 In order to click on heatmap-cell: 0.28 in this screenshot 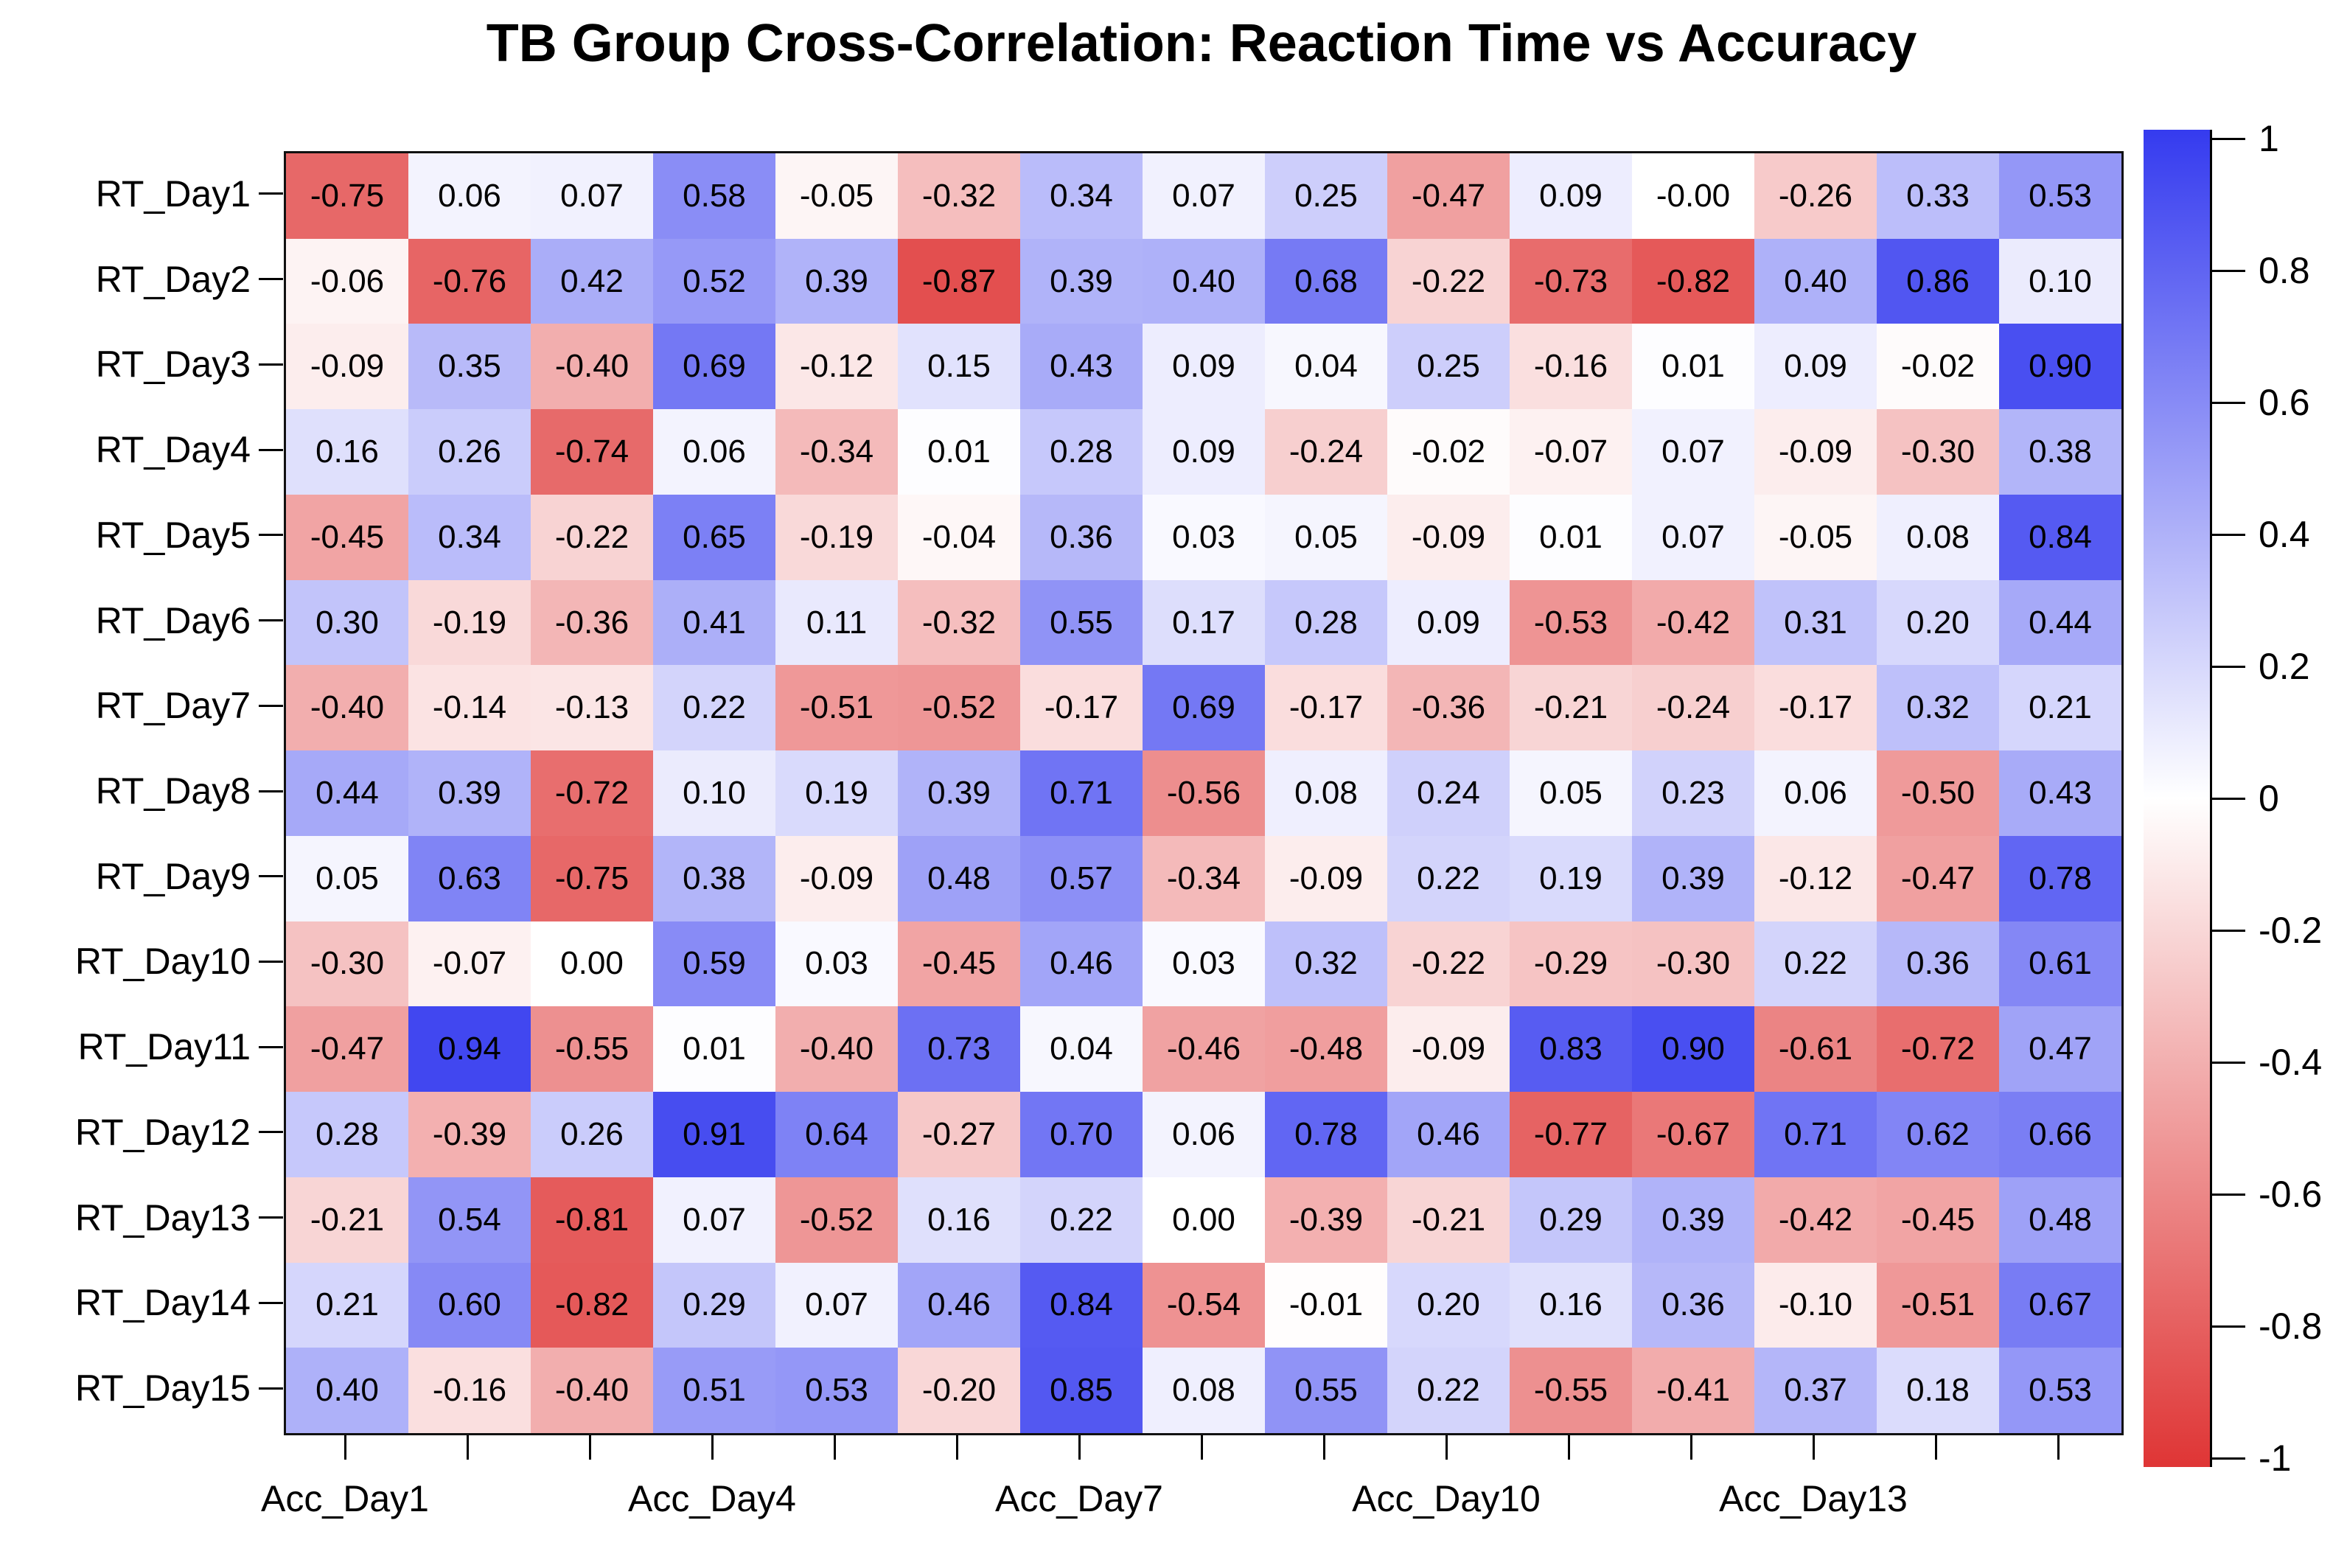, I will do `click(1326, 622)`.